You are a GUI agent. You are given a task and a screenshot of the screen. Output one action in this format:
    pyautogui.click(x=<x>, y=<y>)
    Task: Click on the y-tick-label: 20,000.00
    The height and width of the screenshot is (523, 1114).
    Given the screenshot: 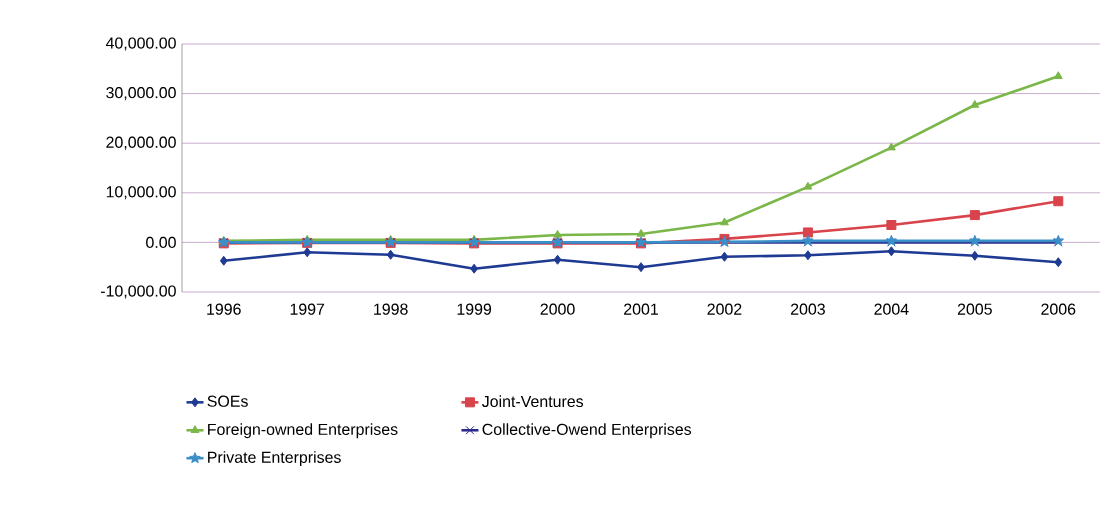 What is the action you would take?
    pyautogui.click(x=141, y=143)
    